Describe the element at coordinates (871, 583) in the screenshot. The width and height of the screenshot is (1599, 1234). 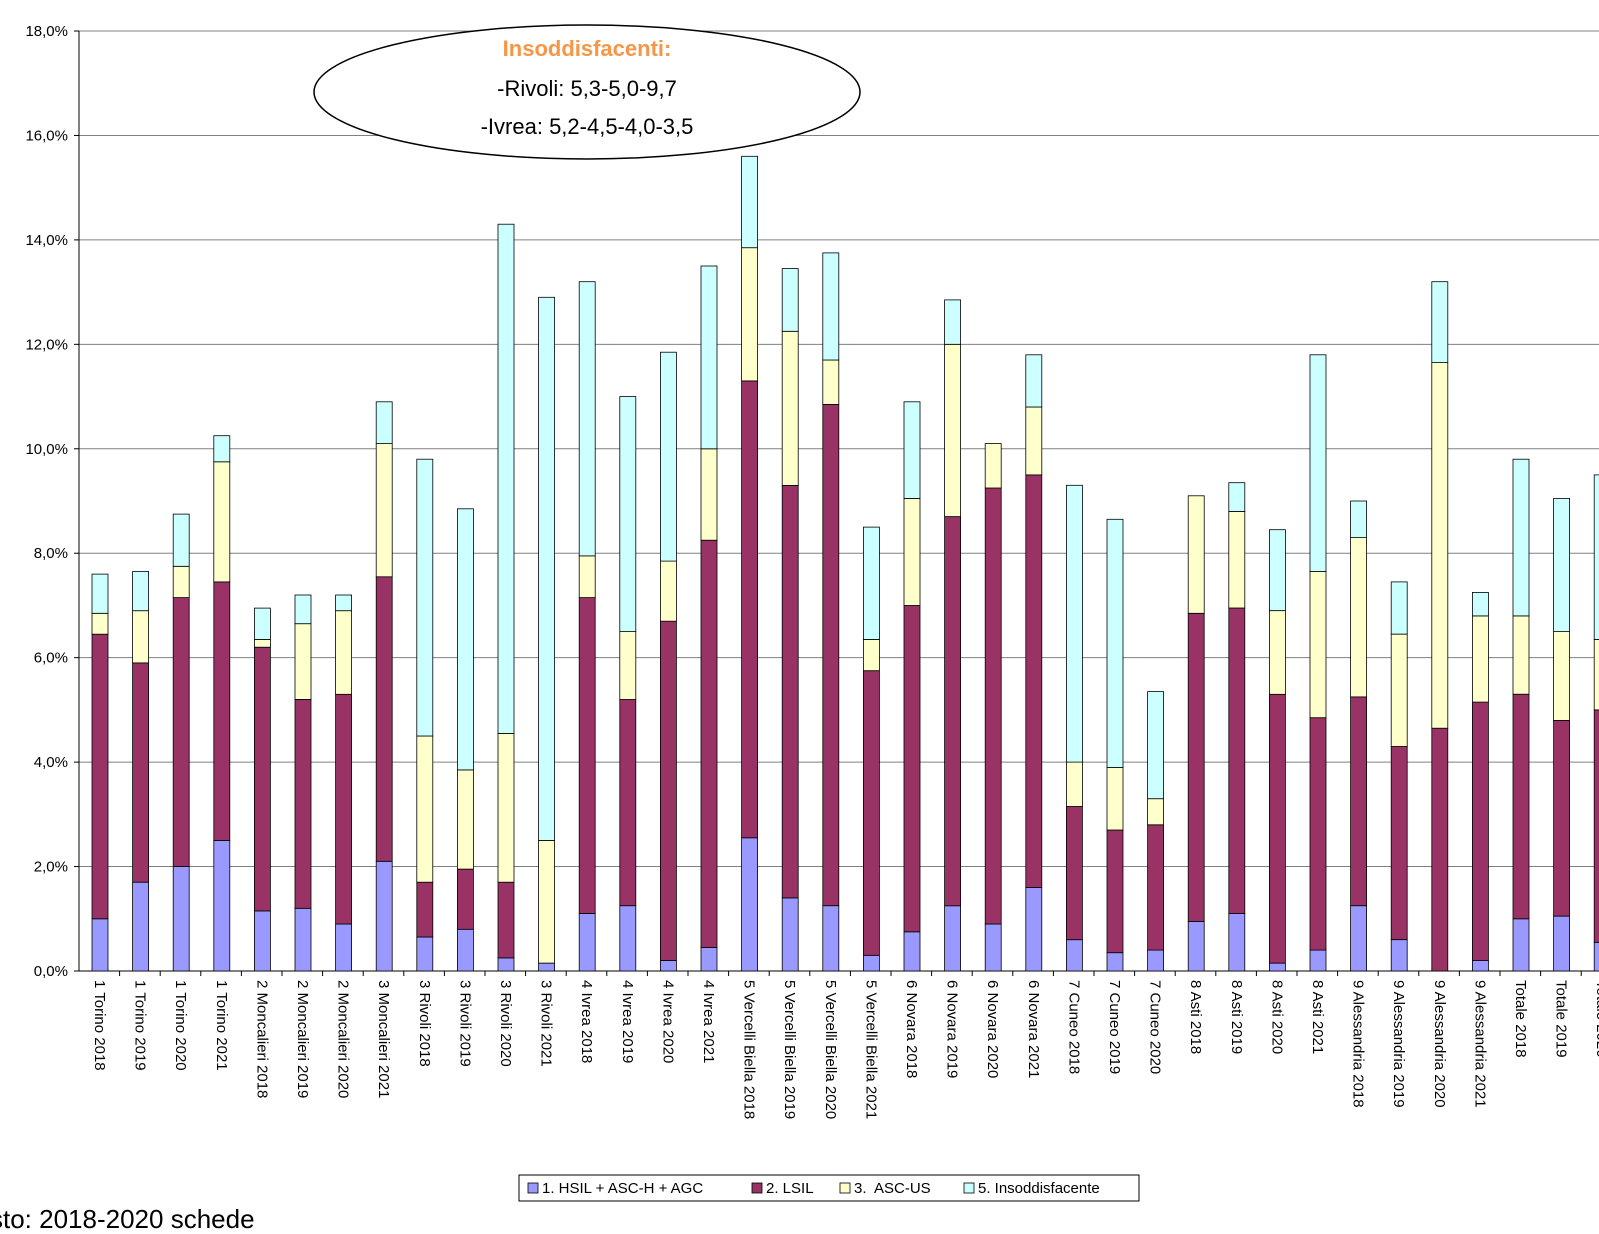
I see `bar-segment-s4-c20` at that location.